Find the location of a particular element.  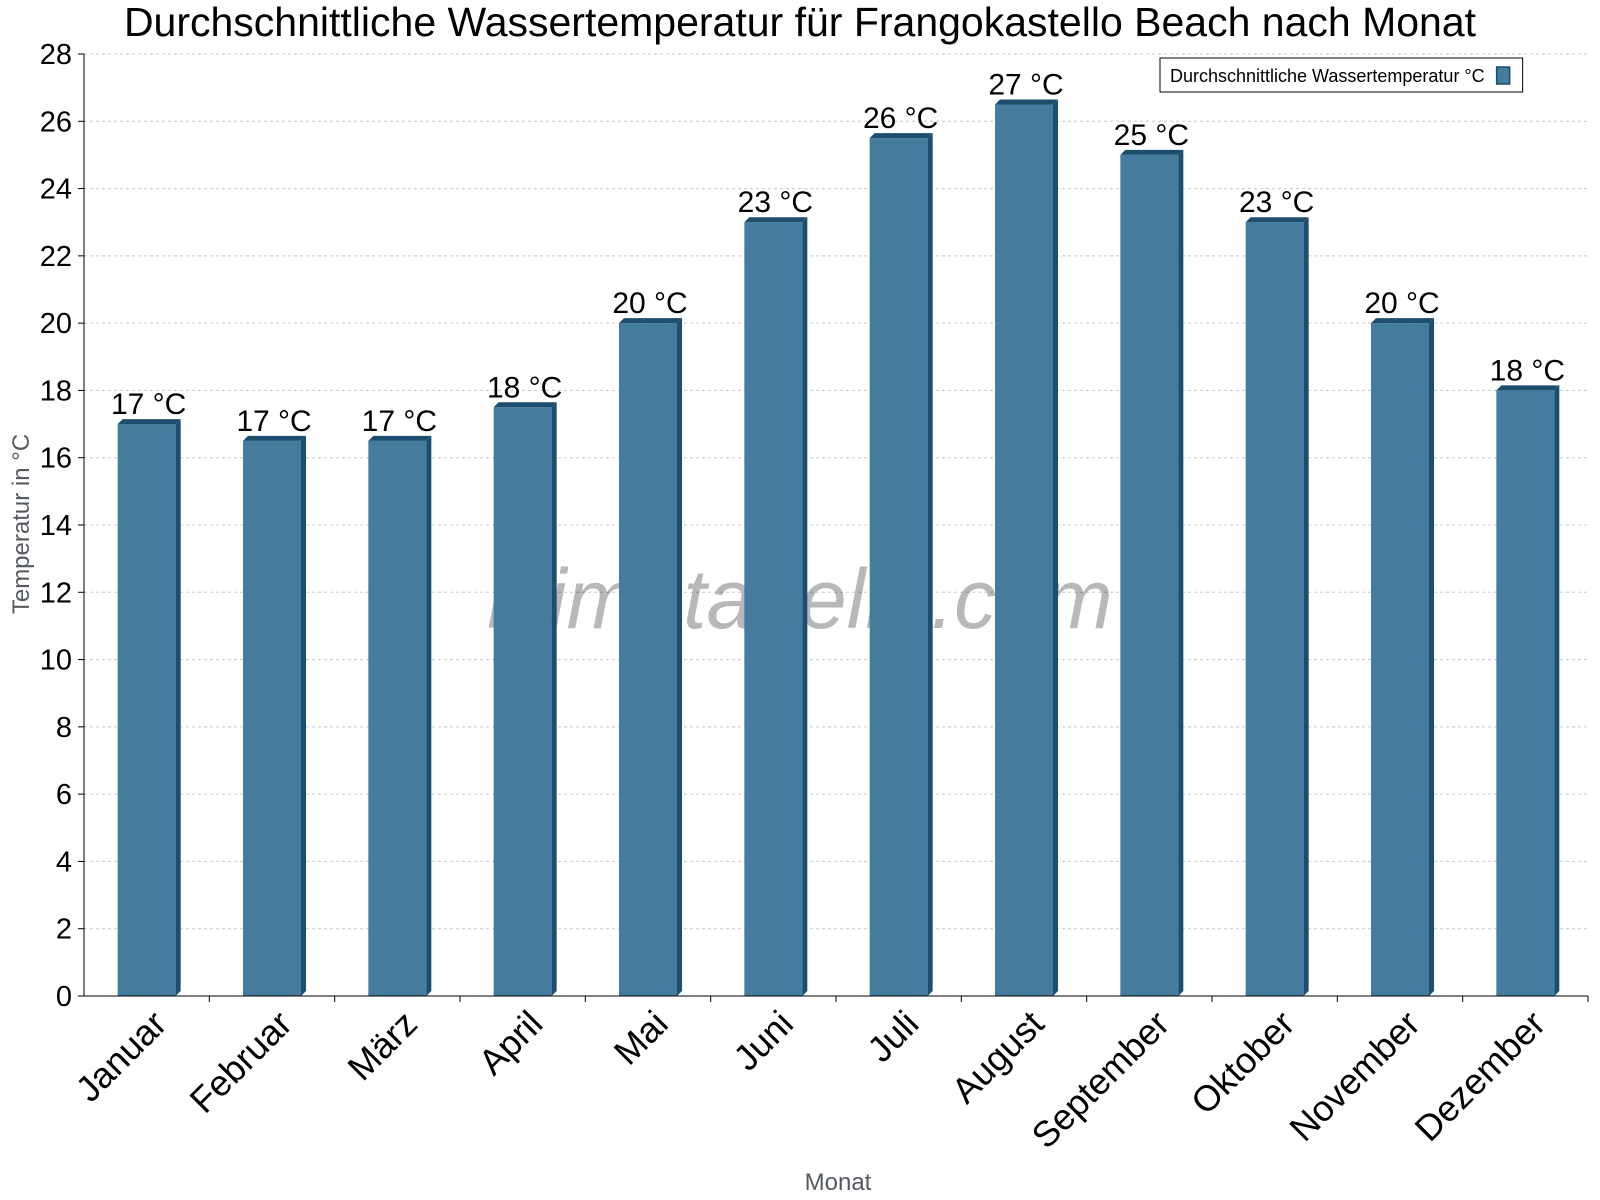

x-tick-label: November is located at coordinates (1354, 1076).